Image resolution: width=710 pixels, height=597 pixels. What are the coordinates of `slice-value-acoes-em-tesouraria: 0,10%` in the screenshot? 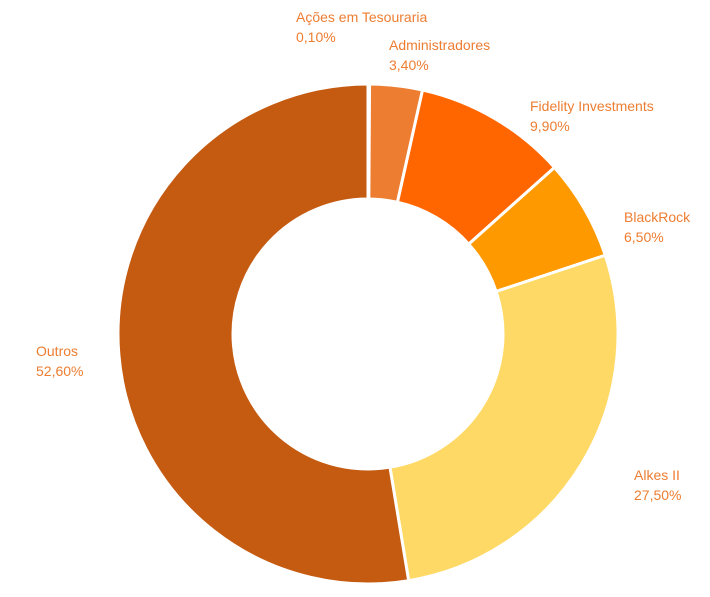 It's located at (316, 37).